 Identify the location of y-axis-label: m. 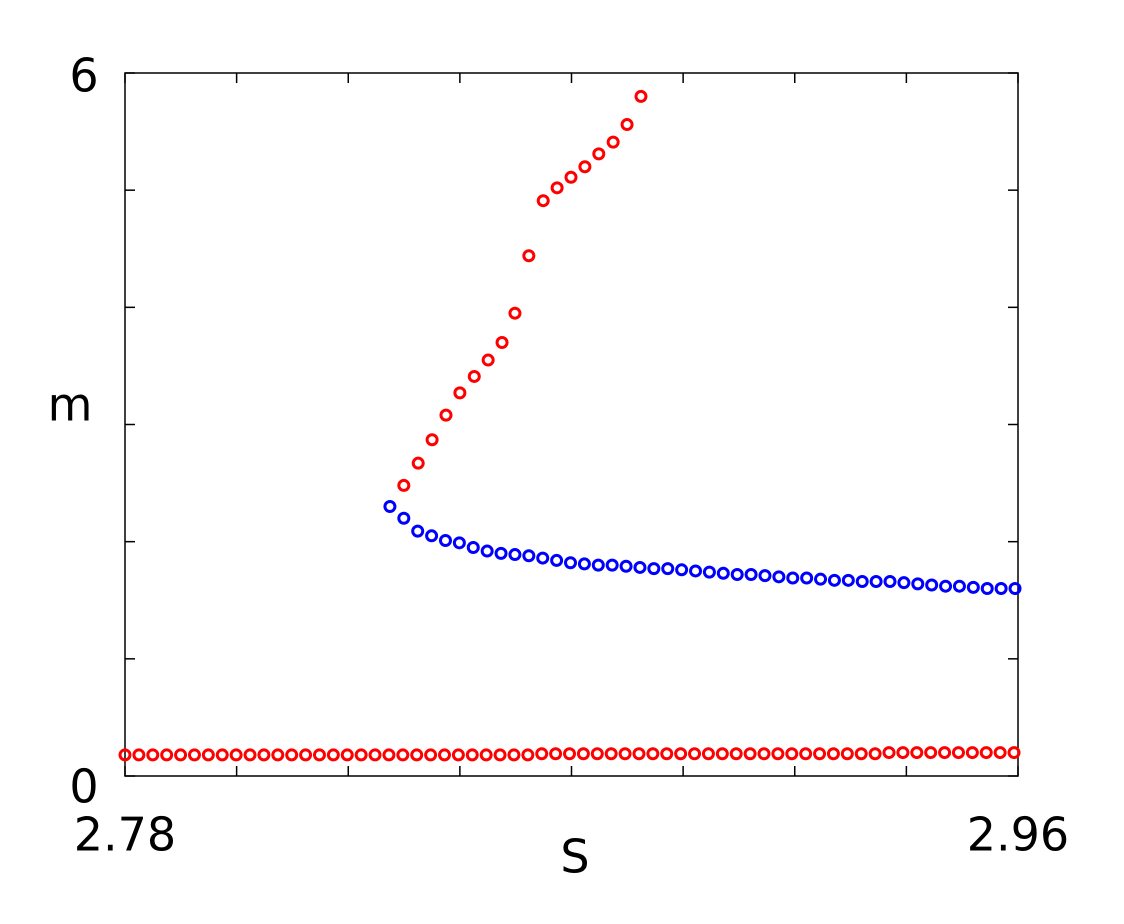
(70, 405).